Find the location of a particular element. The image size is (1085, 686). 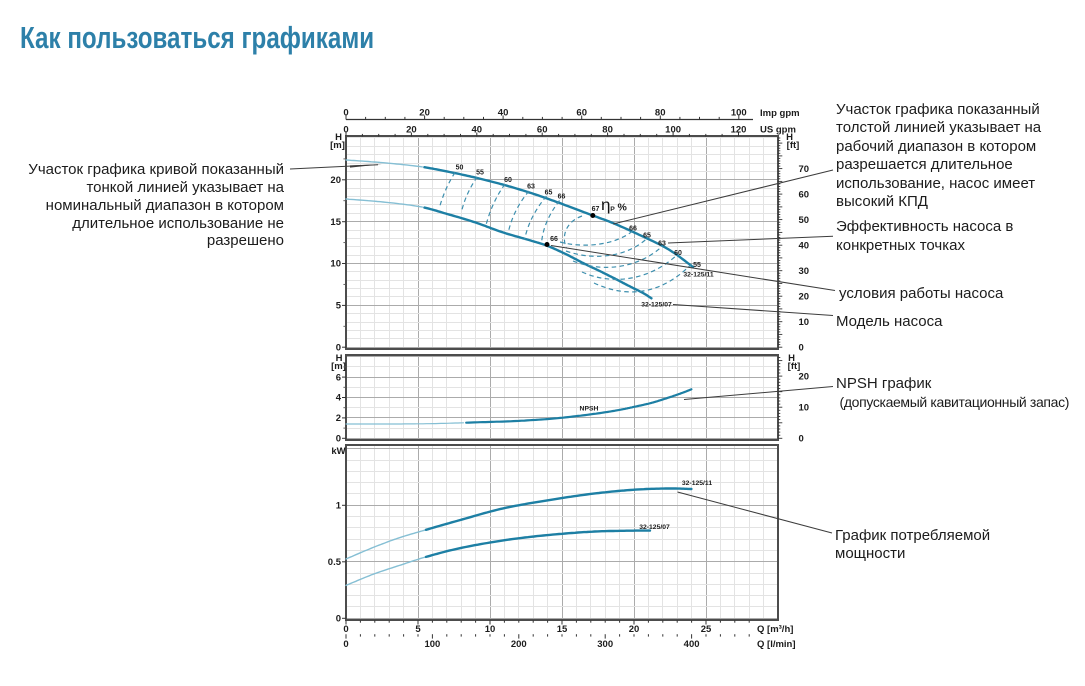

svg-text: 300 is located at coordinates (605, 644).